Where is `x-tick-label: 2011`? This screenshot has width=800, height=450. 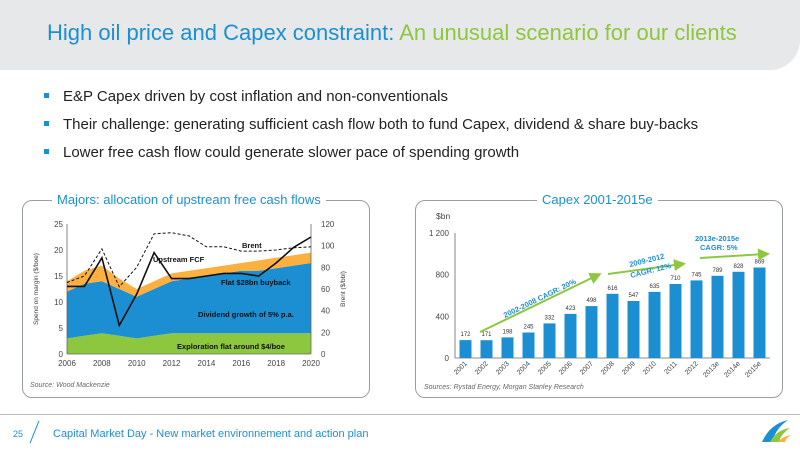 x-tick-label: 2011 is located at coordinates (671, 368).